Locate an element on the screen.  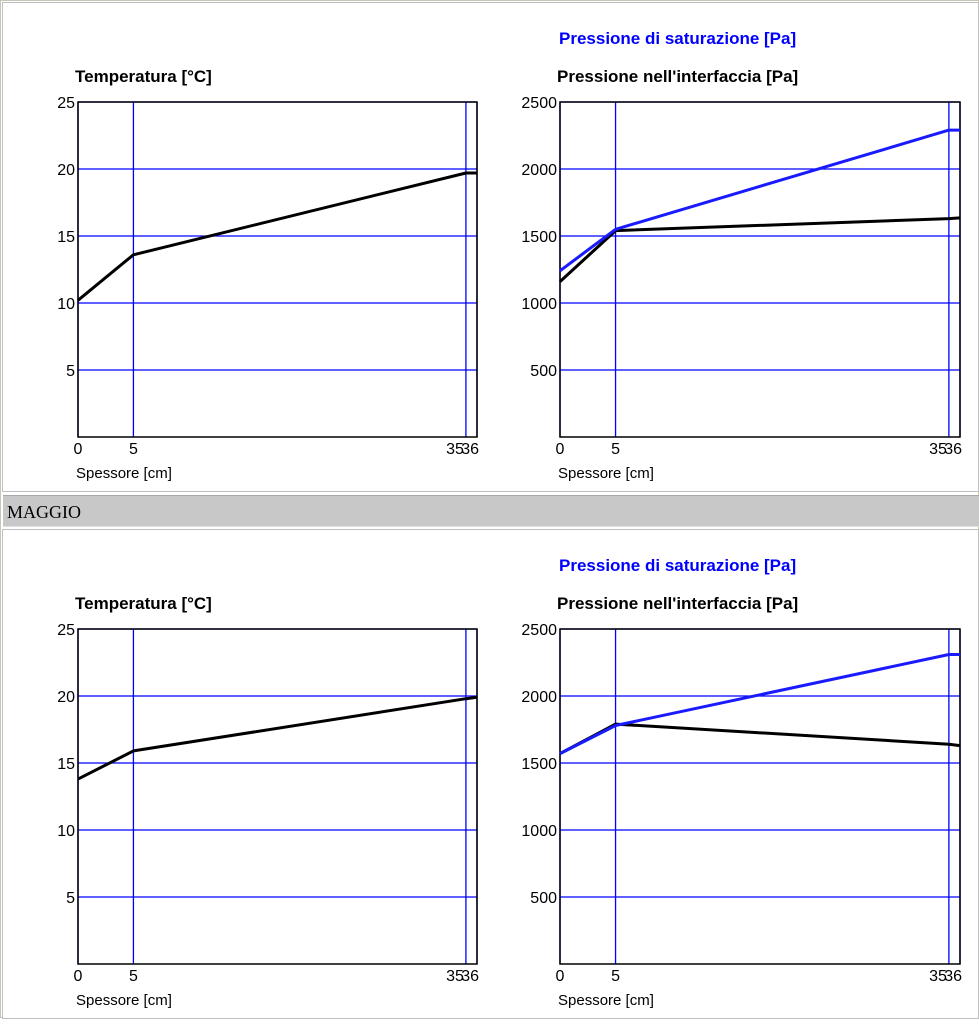
section-header-bar: MAGGIO is located at coordinates (491, 511).